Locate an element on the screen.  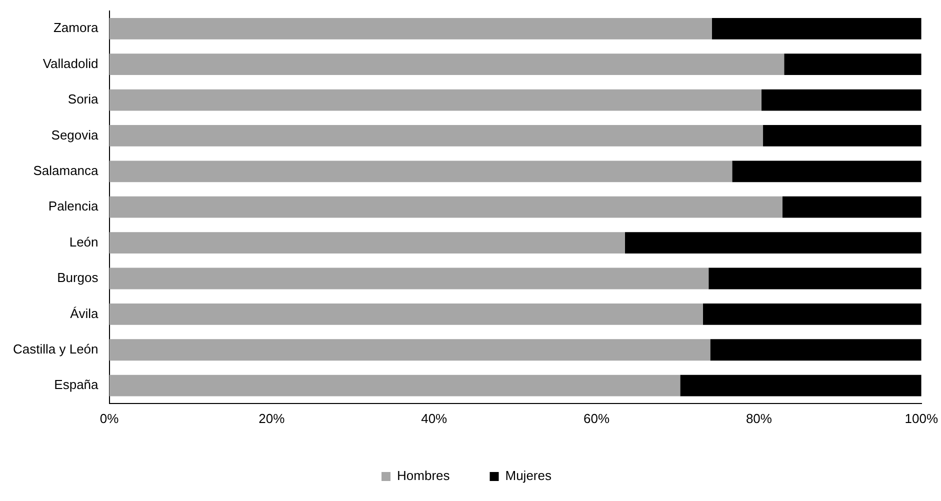
x-tick-label: 100% is located at coordinates (921, 418).